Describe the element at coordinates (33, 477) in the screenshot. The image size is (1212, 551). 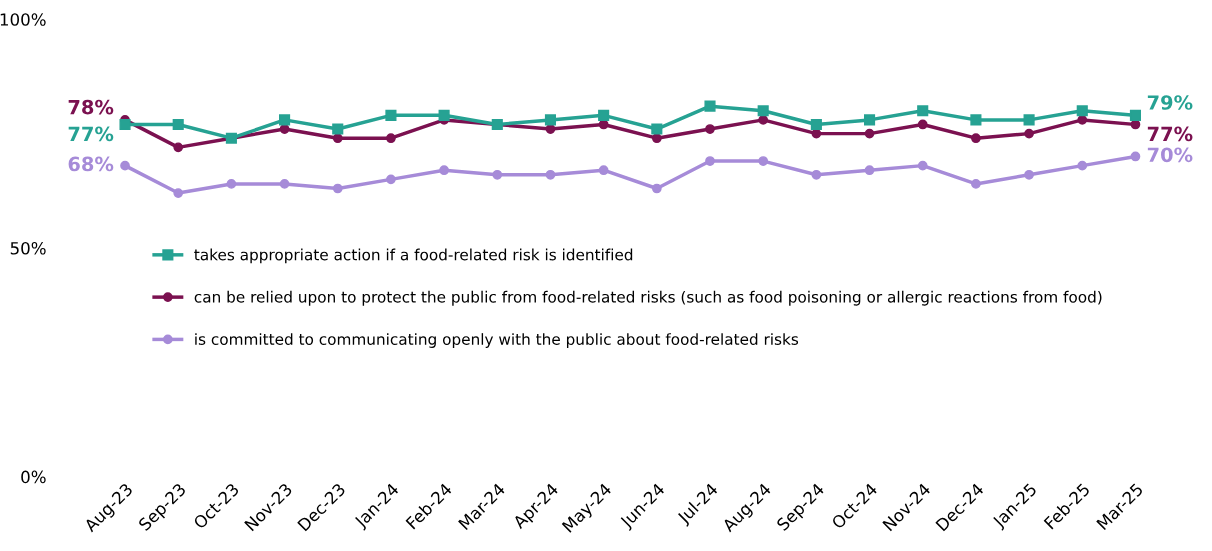
I see `y-tick-label: 0%` at that location.